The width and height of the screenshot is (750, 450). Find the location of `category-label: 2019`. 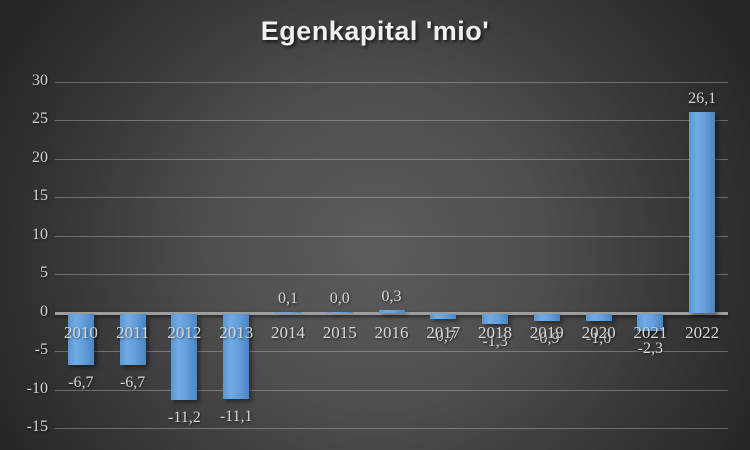

category-label: 2019 is located at coordinates (546, 332).